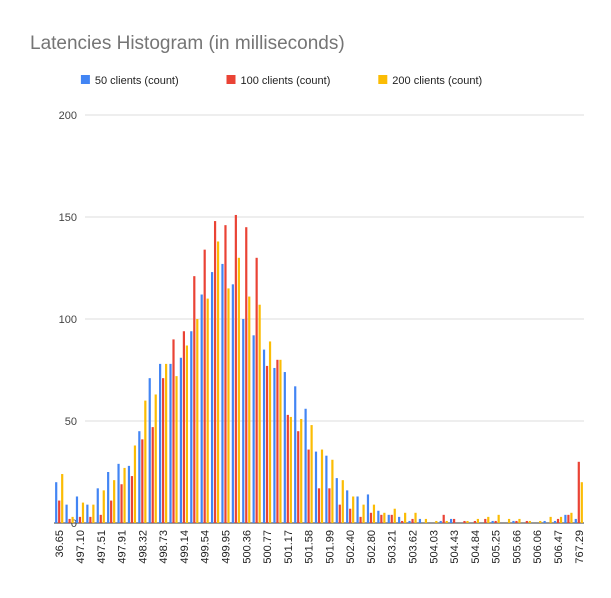 This screenshot has height=598, width=611. Describe the element at coordinates (559, 547) in the screenshot. I see `x-tick-label: 506.47` at that location.